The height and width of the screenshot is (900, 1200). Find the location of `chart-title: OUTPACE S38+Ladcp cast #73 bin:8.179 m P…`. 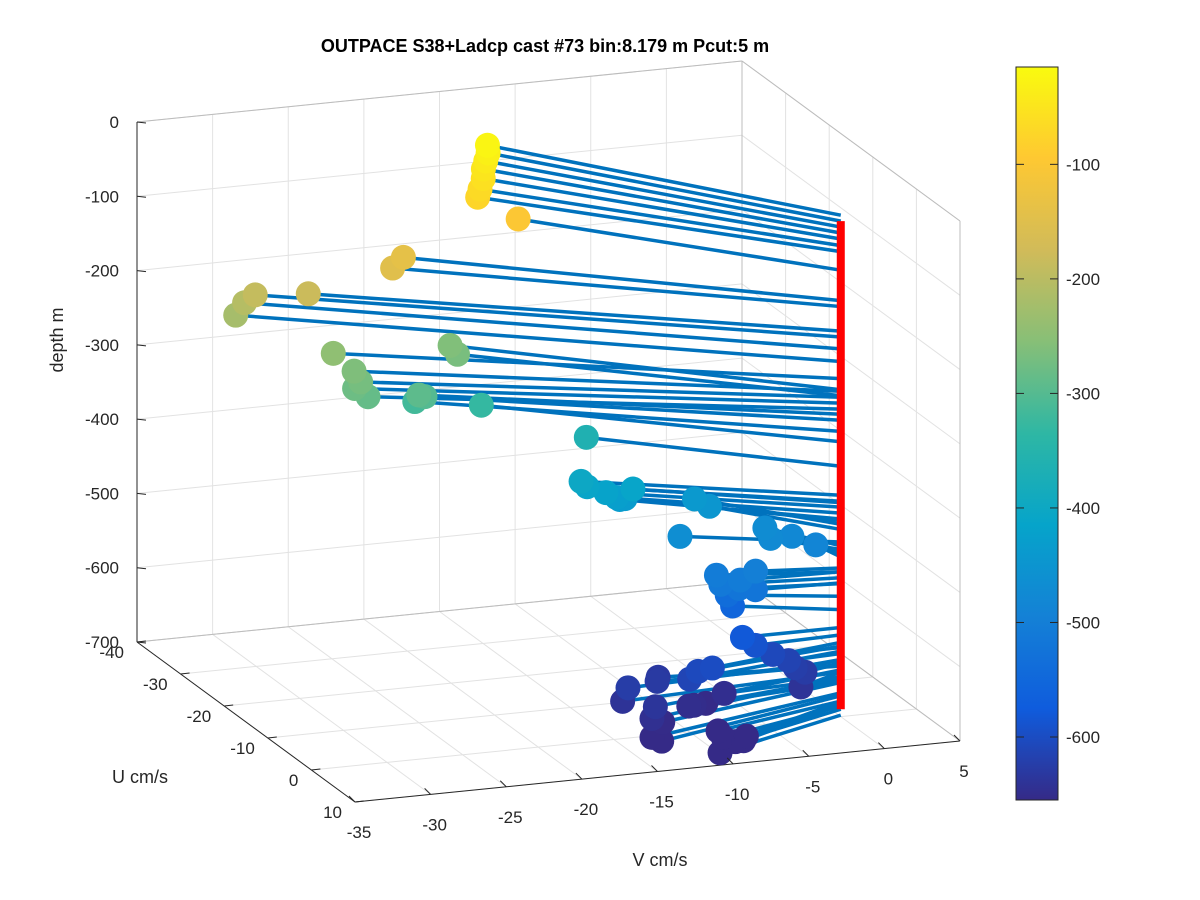

chart-title: OUTPACE S38+Ladcp cast #73 bin:8.179 m P… is located at coordinates (545, 46).